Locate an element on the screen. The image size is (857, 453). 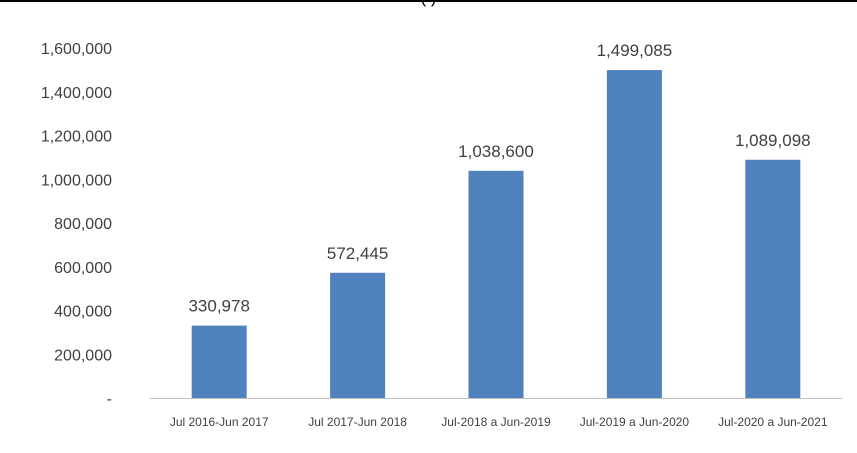
y-tick-label: 800,000 is located at coordinates (83, 224).